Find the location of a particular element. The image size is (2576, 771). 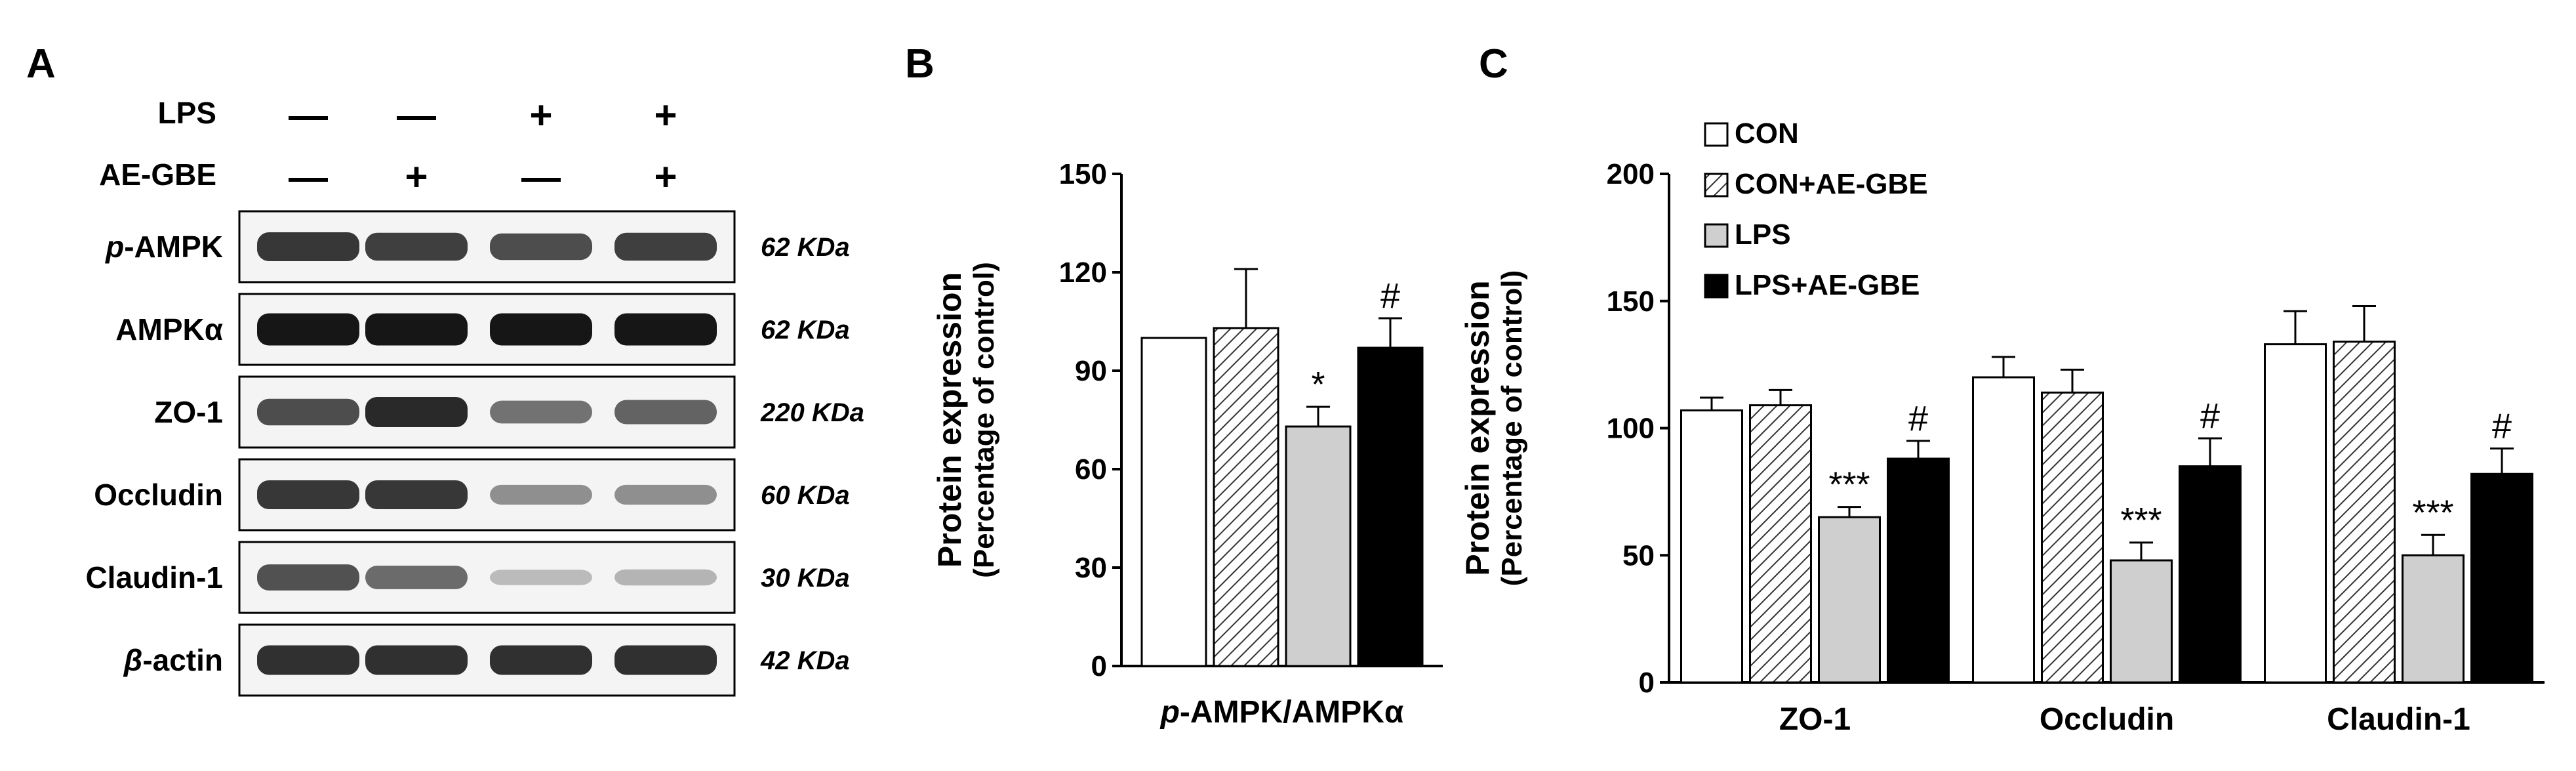

band-kda-label: 220 KDa is located at coordinates (812, 412).